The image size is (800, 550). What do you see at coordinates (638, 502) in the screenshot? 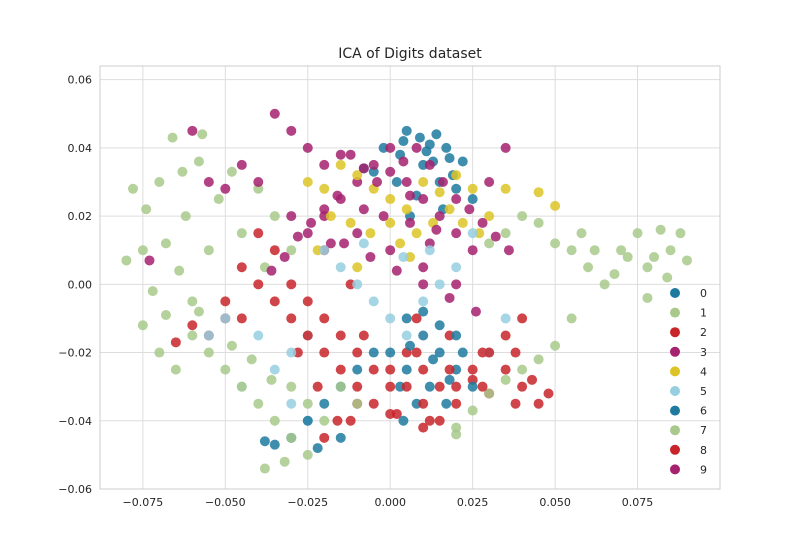
I see `x-tick-label: 0.075` at bounding box center [638, 502].